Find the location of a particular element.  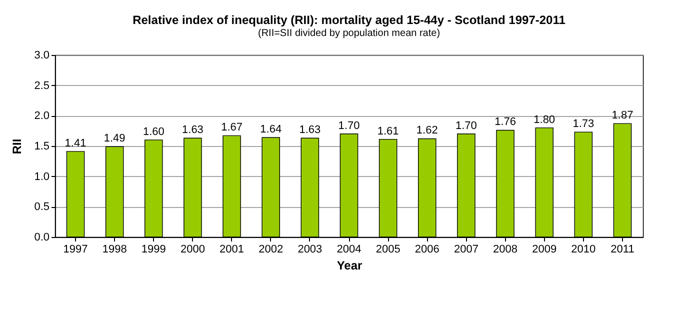

data-label: 1.87 is located at coordinates (623, 116).